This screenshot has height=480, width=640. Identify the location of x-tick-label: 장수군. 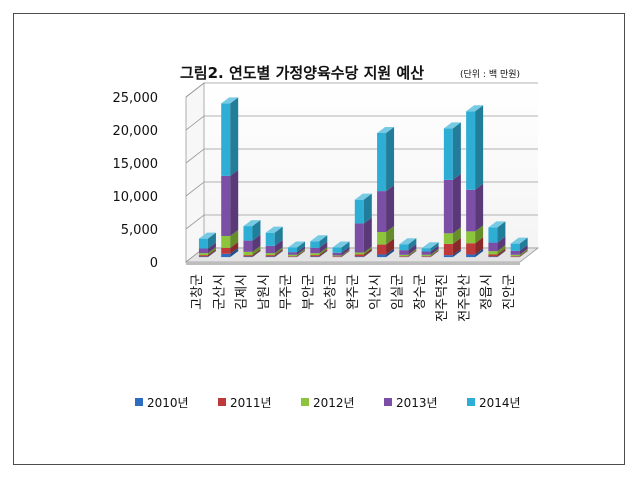
(420, 292).